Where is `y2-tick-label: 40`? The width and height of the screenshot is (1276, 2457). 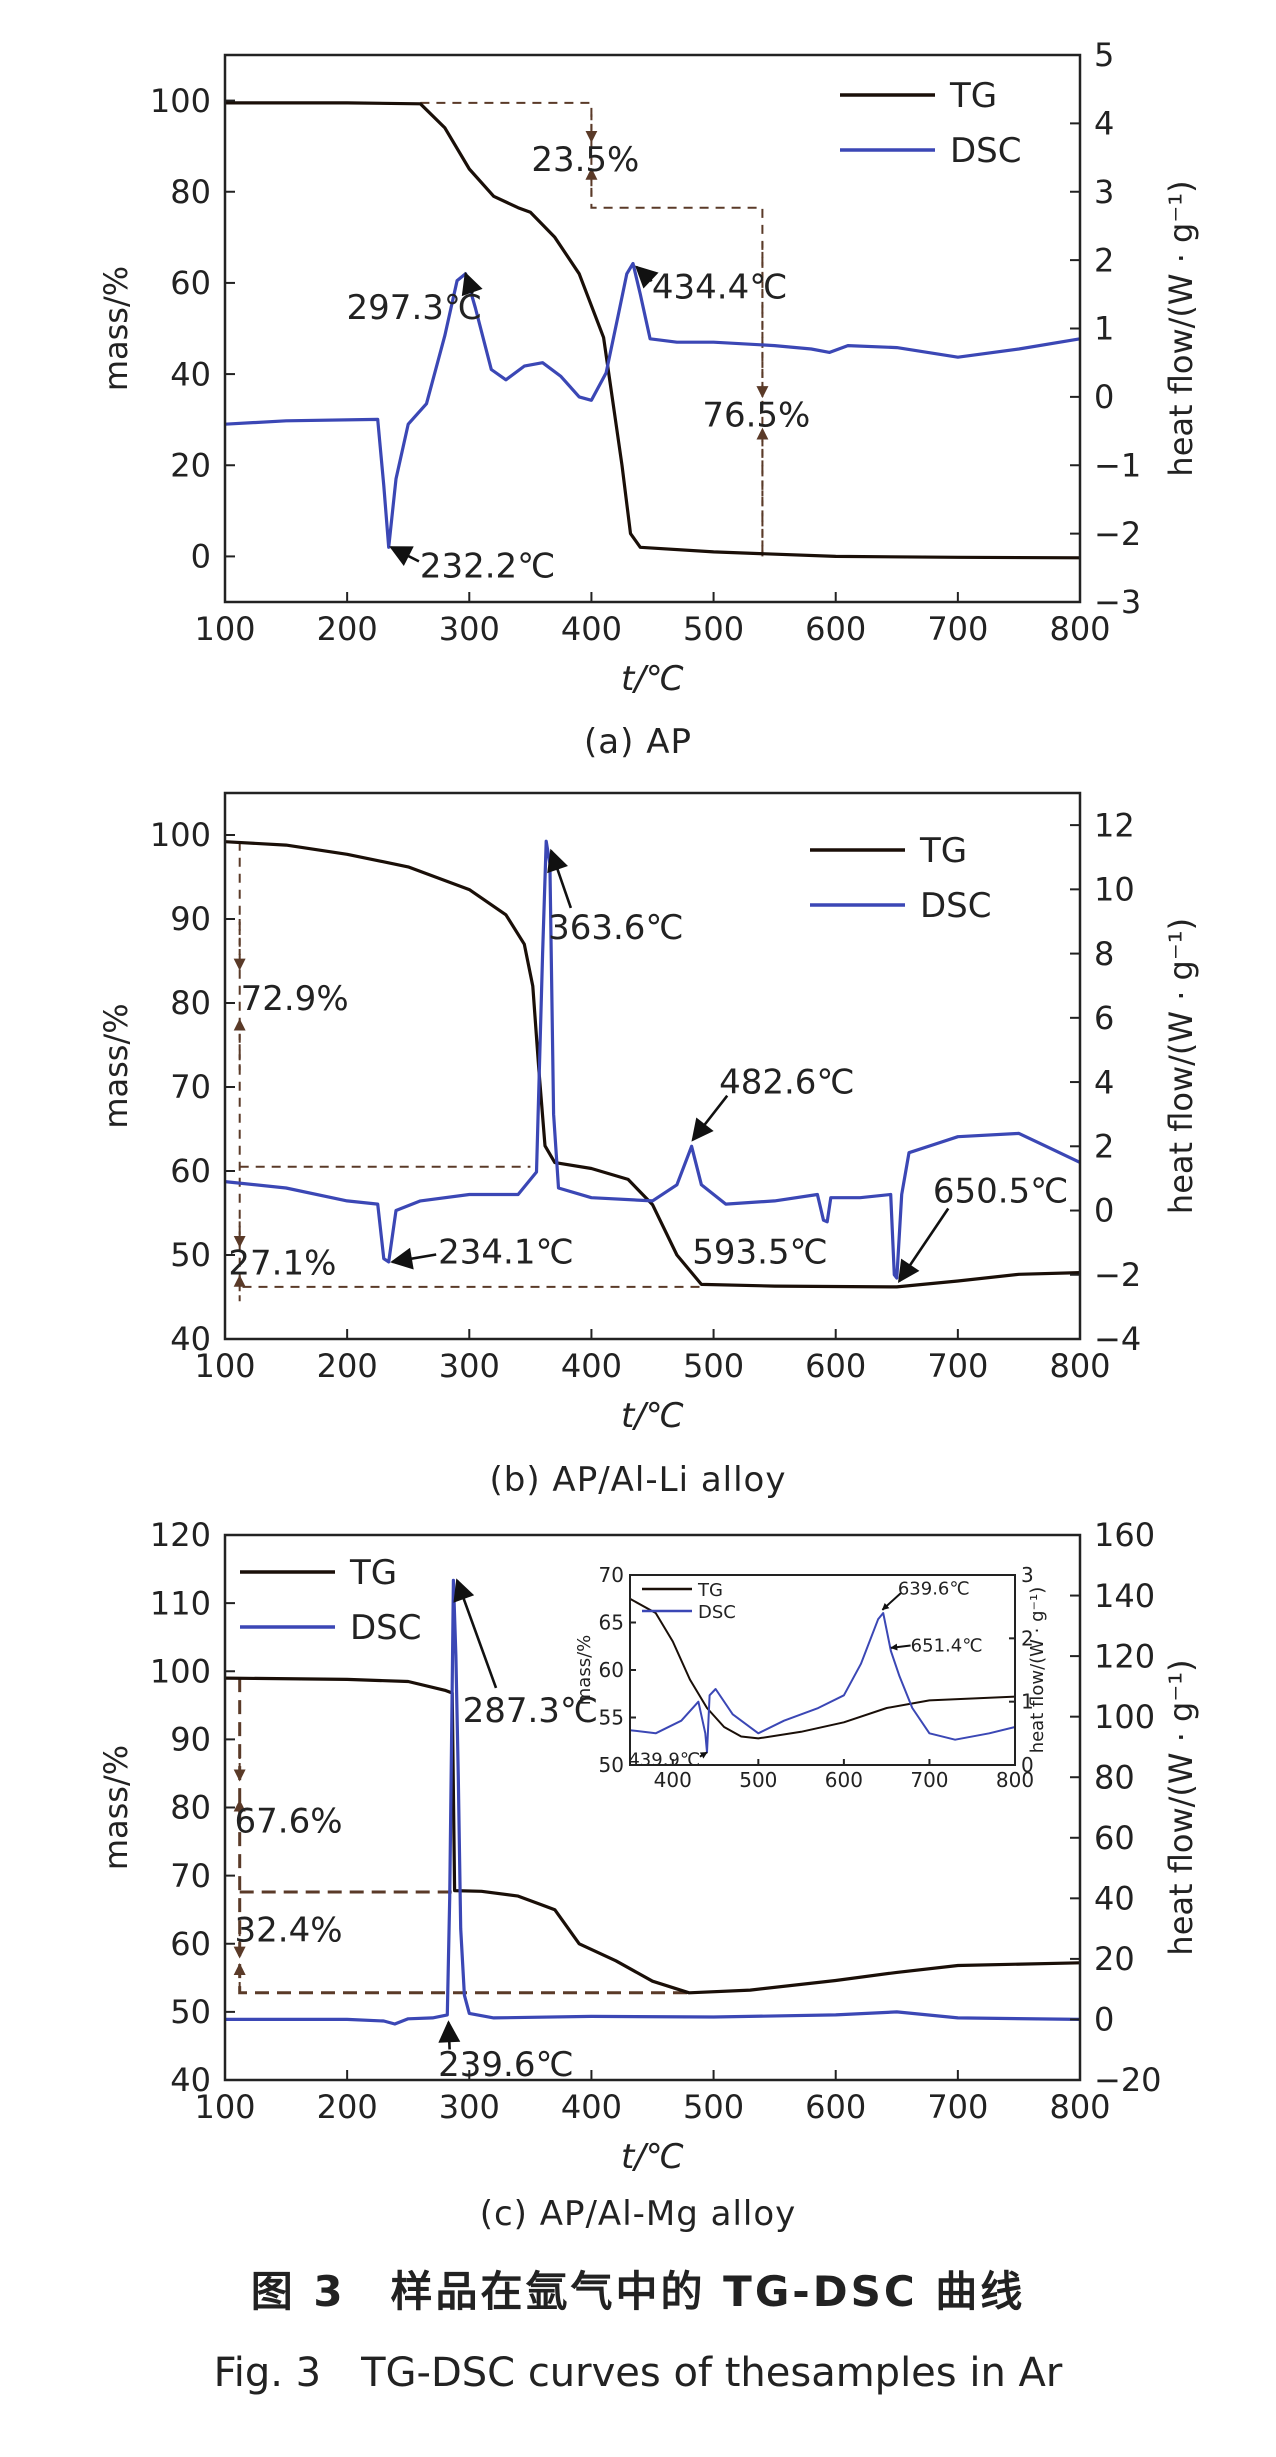 y2-tick-label: 40 is located at coordinates (1114, 1899).